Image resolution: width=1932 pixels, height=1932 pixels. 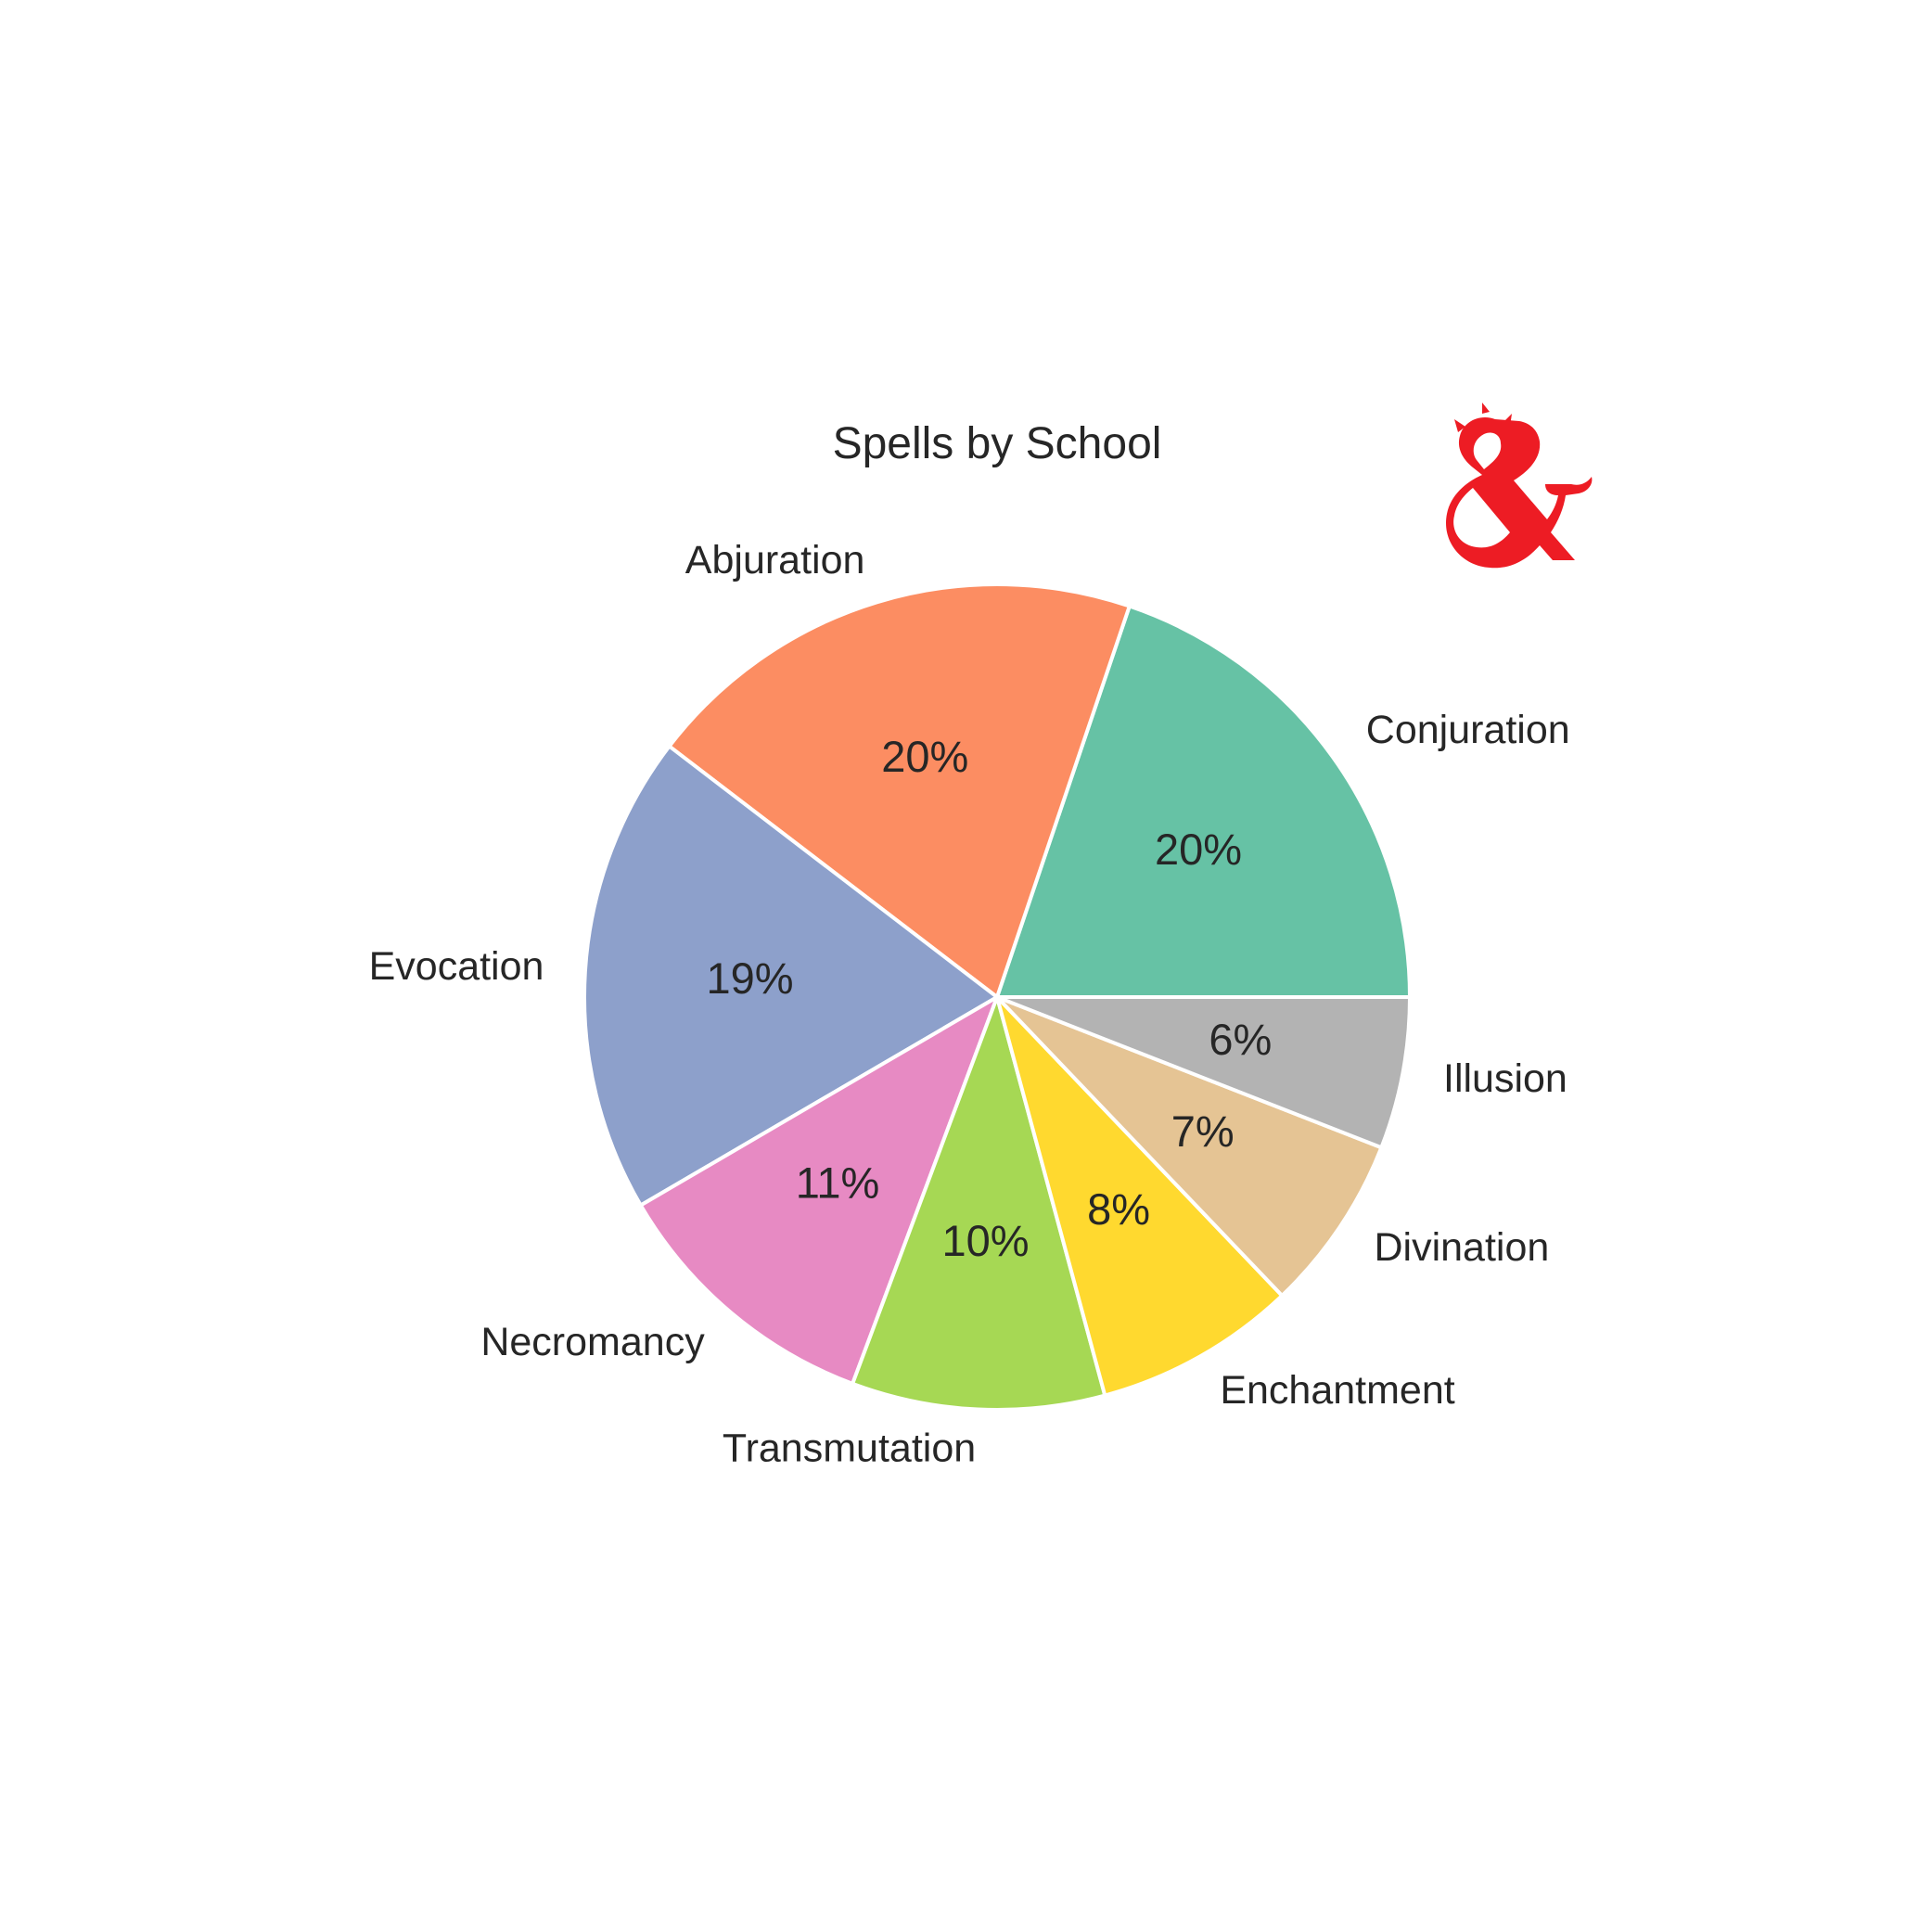 I want to click on slice-label-necromancy: Necromancy, so click(x=592, y=1342).